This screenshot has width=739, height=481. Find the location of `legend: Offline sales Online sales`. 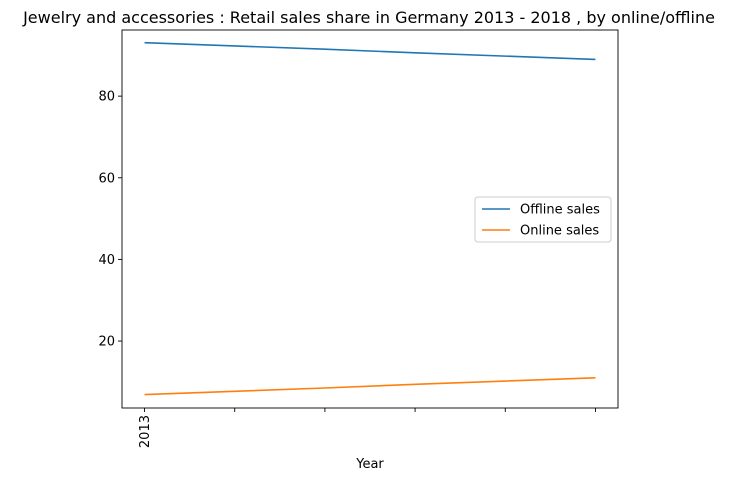

legend: Offline sales Online sales is located at coordinates (543, 219).